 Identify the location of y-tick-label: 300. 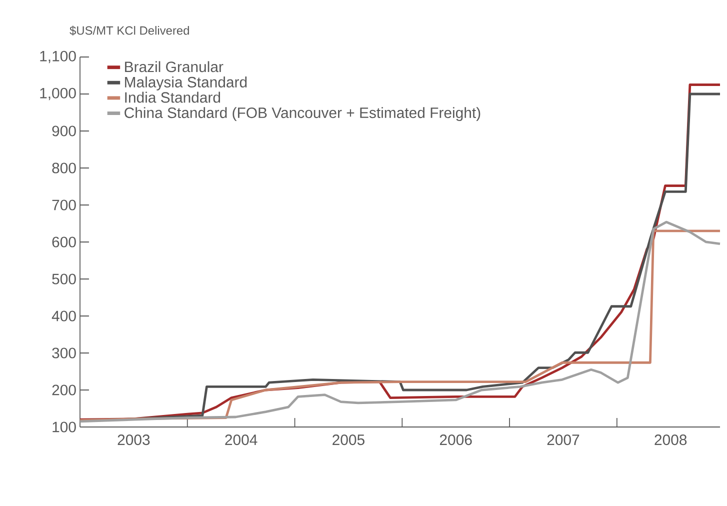
(64, 353).